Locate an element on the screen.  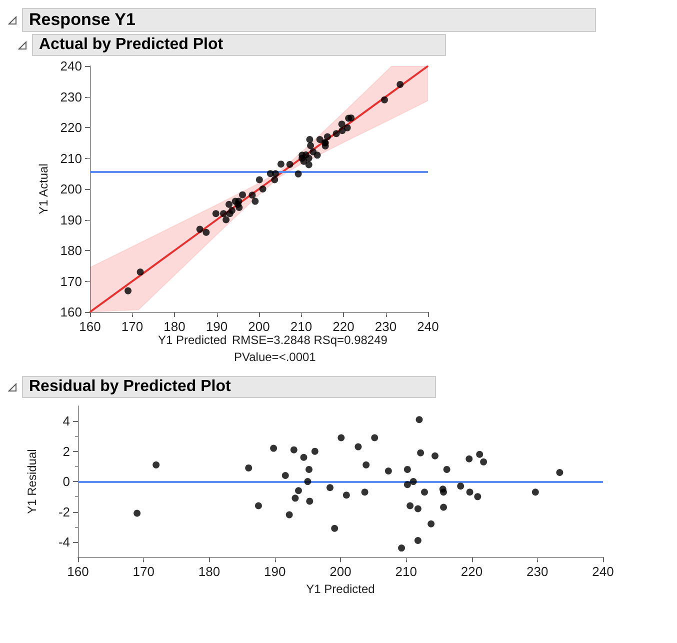
y-tick-label: 180 is located at coordinates (71, 250).